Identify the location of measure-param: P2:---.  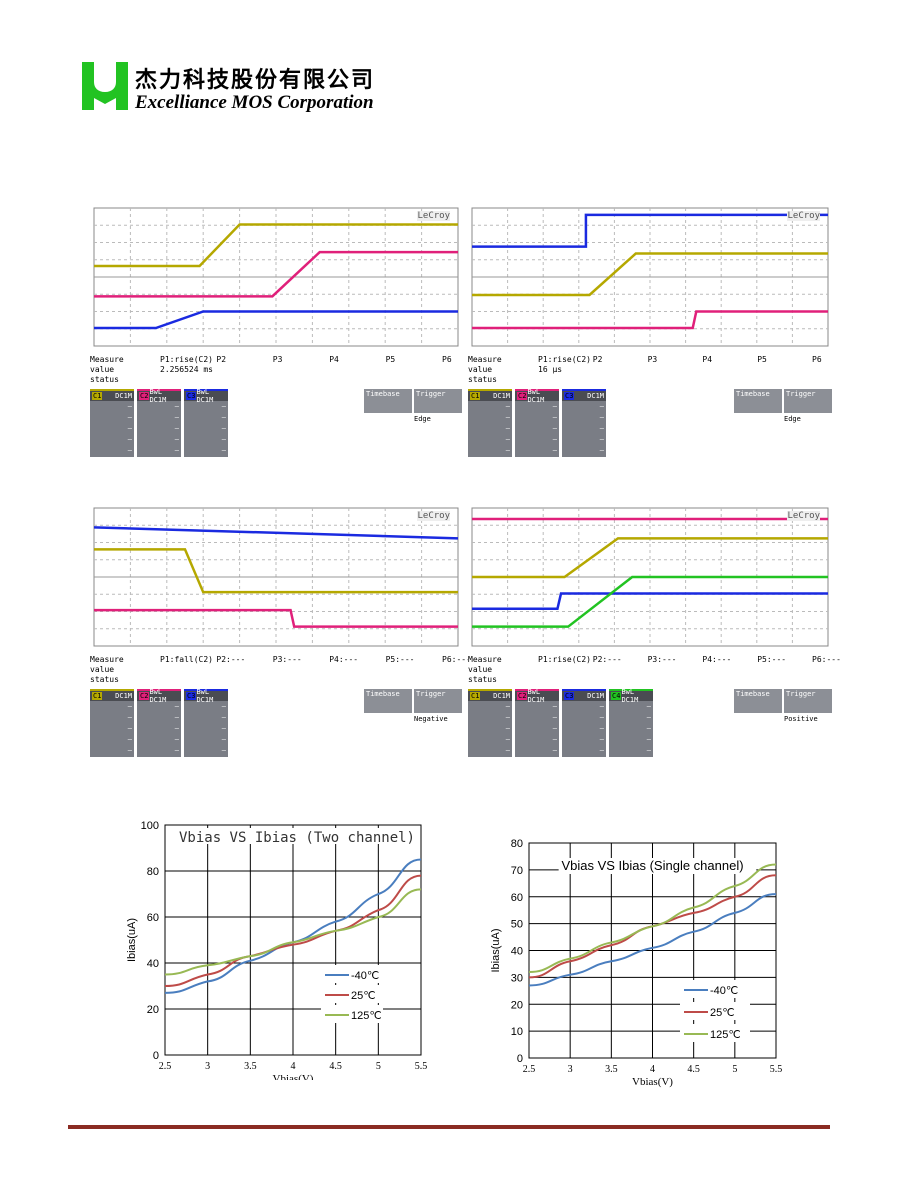
(231, 659).